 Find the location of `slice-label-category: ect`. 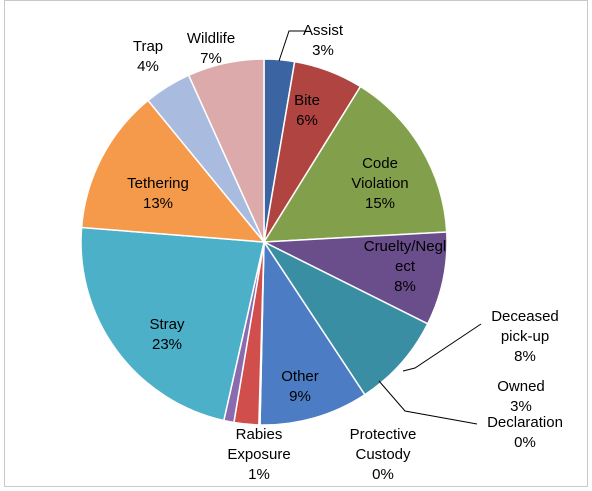

slice-label-category: ect is located at coordinates (405, 266).